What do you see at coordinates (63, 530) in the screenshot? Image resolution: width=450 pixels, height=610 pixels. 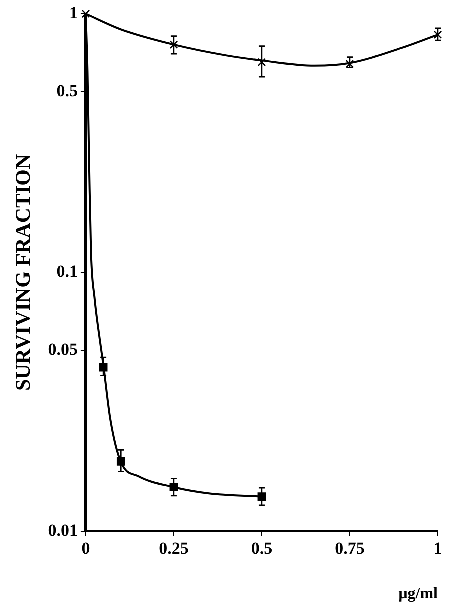 I see `y-tick-label: 0.01` at bounding box center [63, 530].